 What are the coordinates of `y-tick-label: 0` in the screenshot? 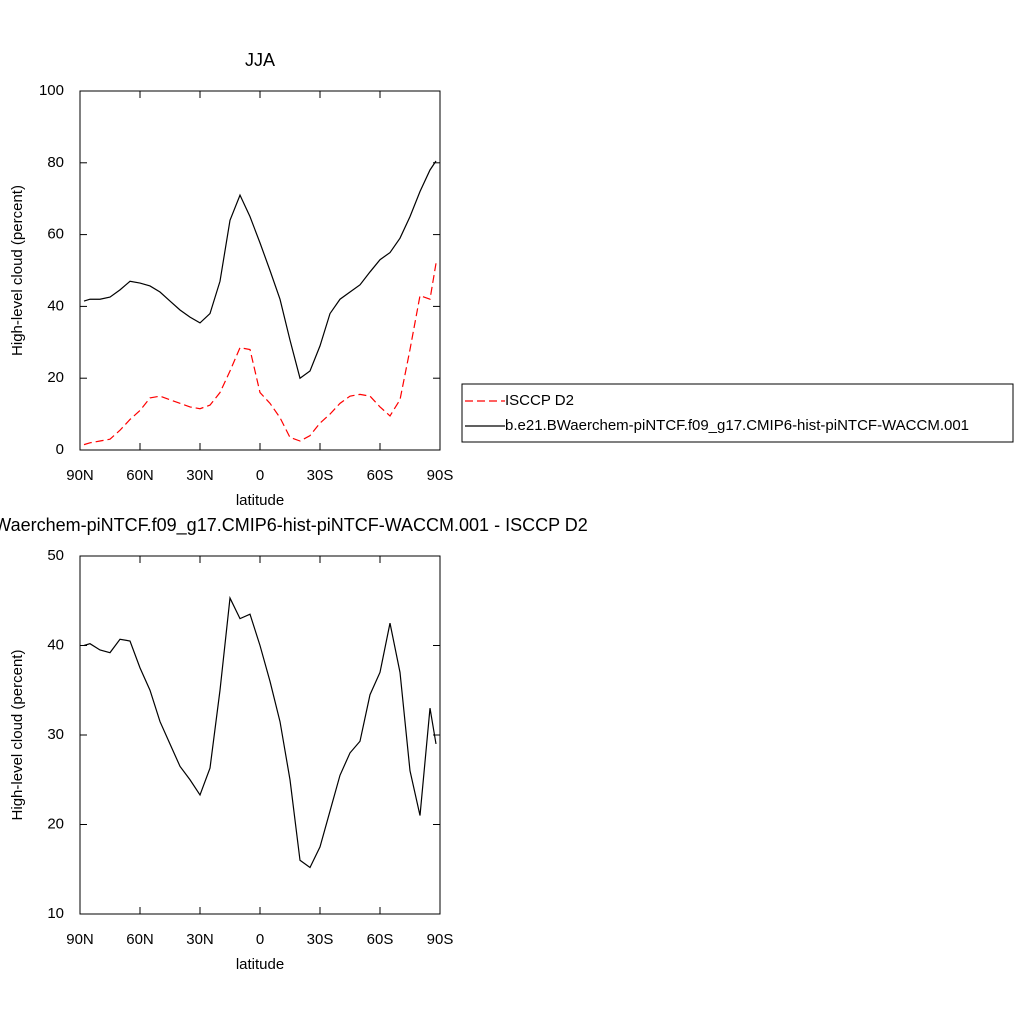 It's located at (60, 449).